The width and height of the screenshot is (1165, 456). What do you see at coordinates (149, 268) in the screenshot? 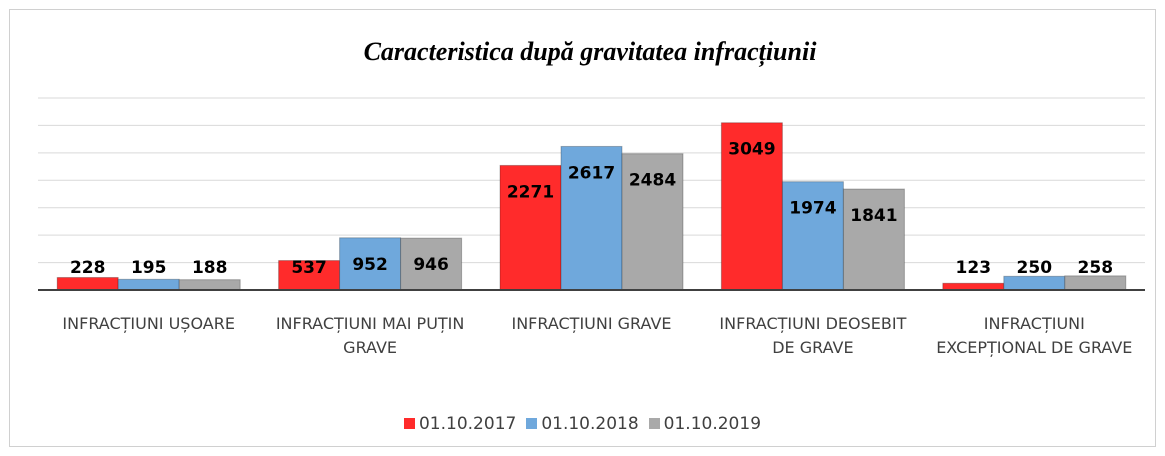
I see `data-label: 195` at bounding box center [149, 268].